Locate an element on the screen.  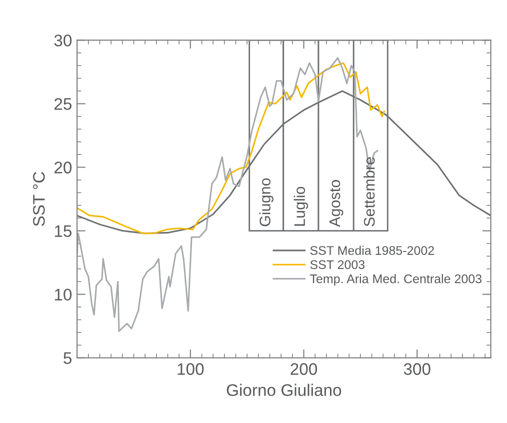
y-tick-label: 20 is located at coordinates (63, 168).